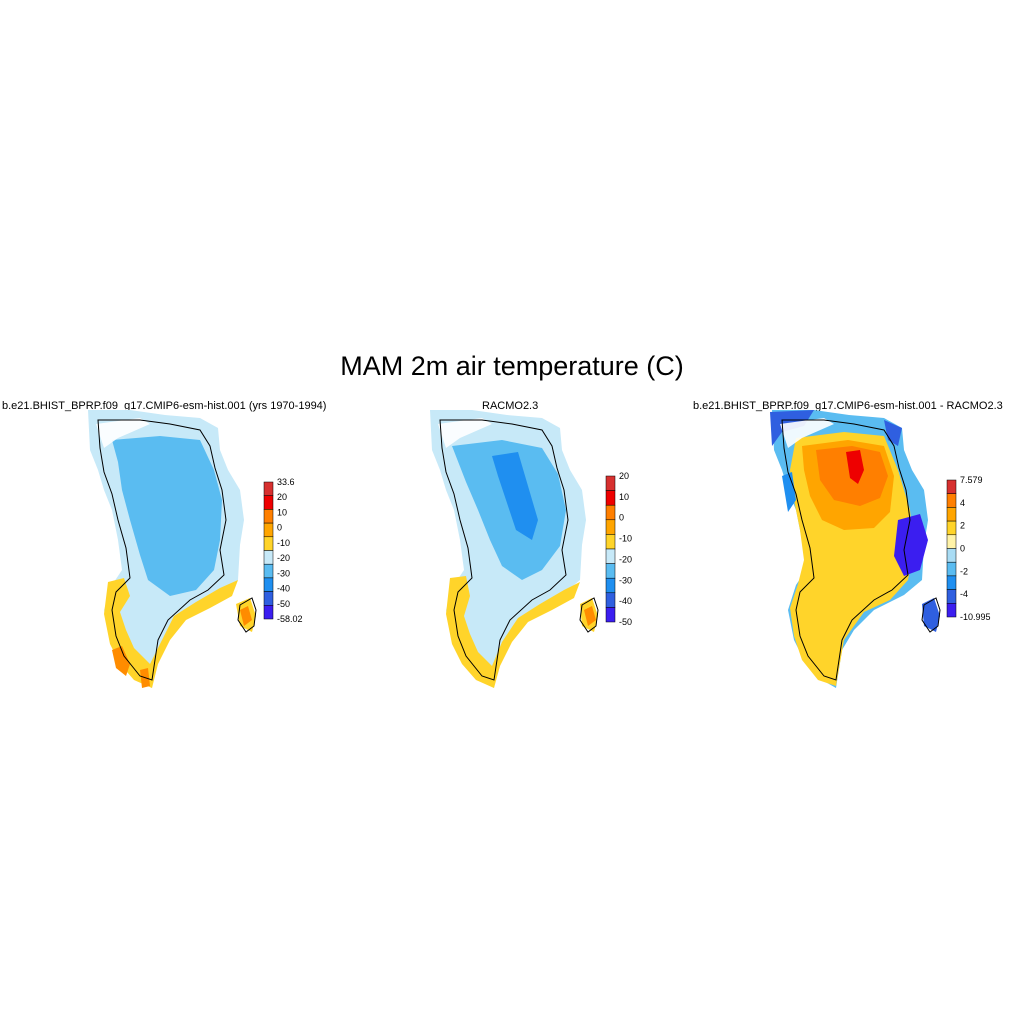  Describe the element at coordinates (962, 526) in the screenshot. I see `colorbar-tick-label: 2` at that location.